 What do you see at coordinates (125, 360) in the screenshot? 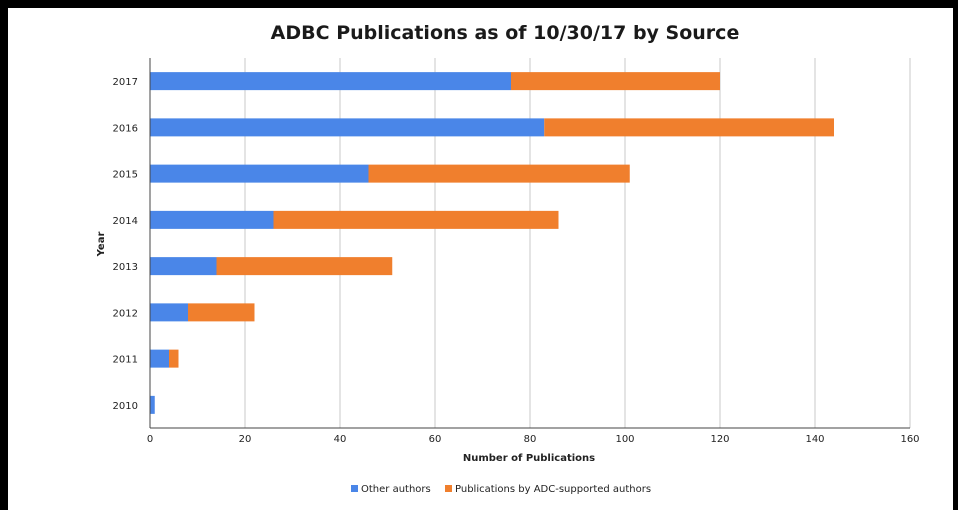
I see `y-tick-label-2011: 2011` at bounding box center [125, 360].